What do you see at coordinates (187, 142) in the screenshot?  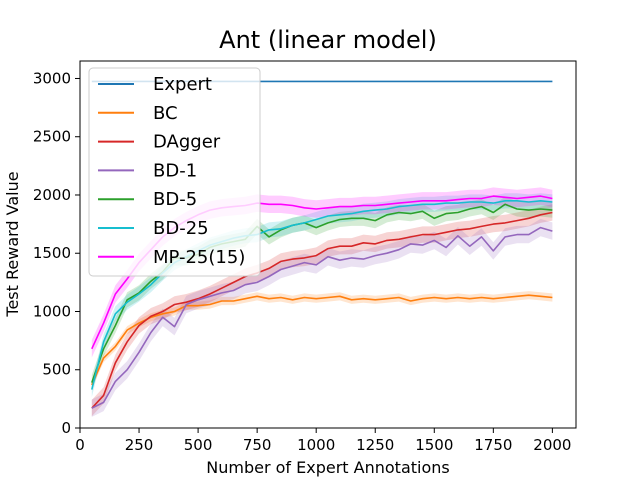 I see `legend-label-dagger: DAgger` at bounding box center [187, 142].